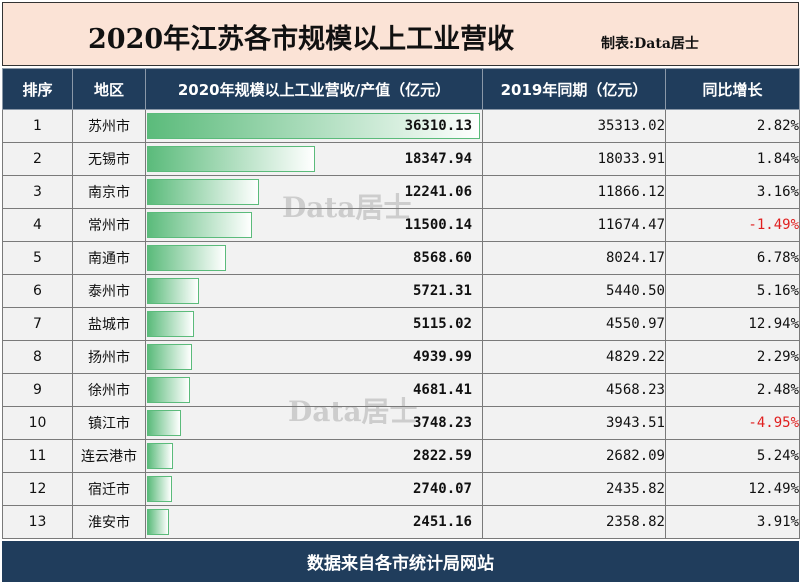 The width and height of the screenshot is (802, 584). I want to click on rank-cell: 8, so click(37, 357).